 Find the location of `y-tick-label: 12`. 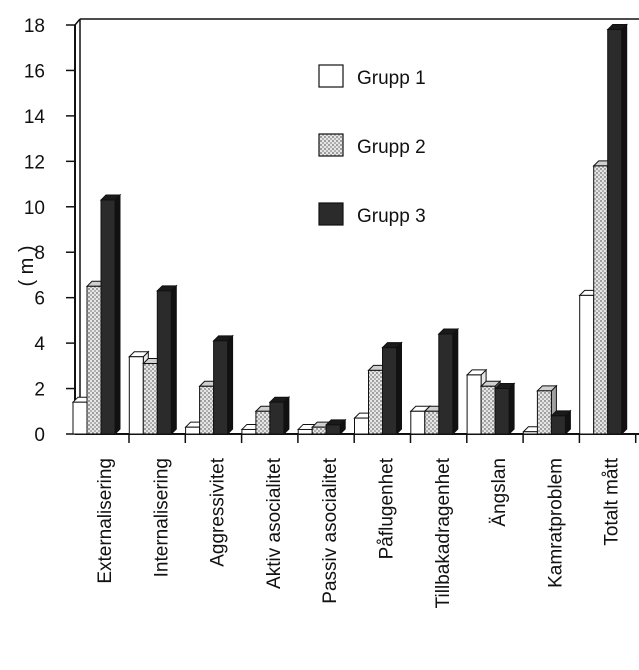

y-tick-label: 12 is located at coordinates (34, 162).